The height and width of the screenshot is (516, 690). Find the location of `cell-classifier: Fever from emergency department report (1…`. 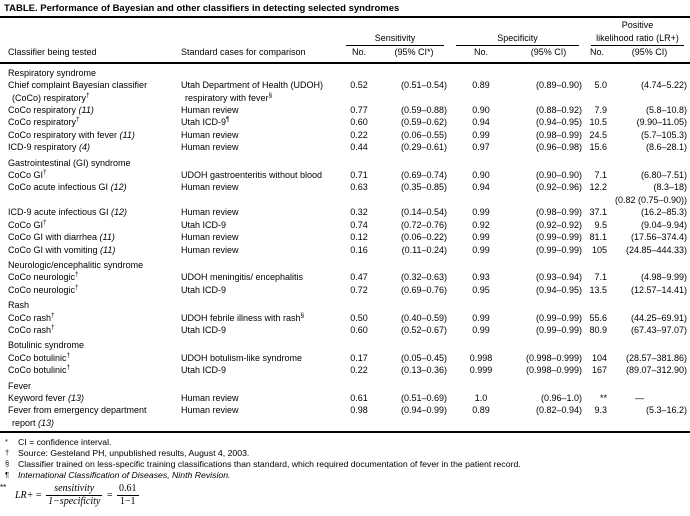

cell-classifier: Fever from emergency department report (1… is located at coordinates (86, 419).